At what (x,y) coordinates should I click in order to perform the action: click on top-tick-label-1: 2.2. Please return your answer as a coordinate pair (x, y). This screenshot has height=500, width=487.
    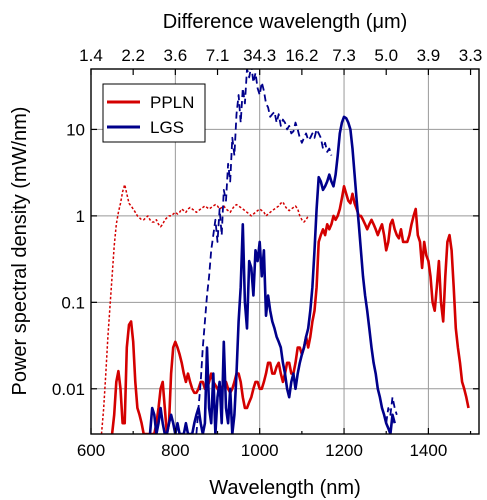
    Looking at the image, I should click on (133, 55).